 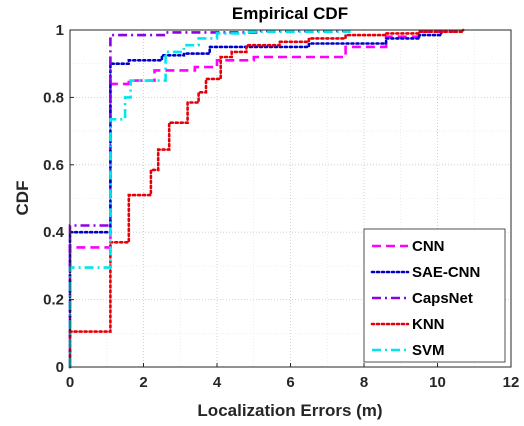 What do you see at coordinates (54, 232) in the screenshot?
I see `y-tick-label: 0.4` at bounding box center [54, 232].